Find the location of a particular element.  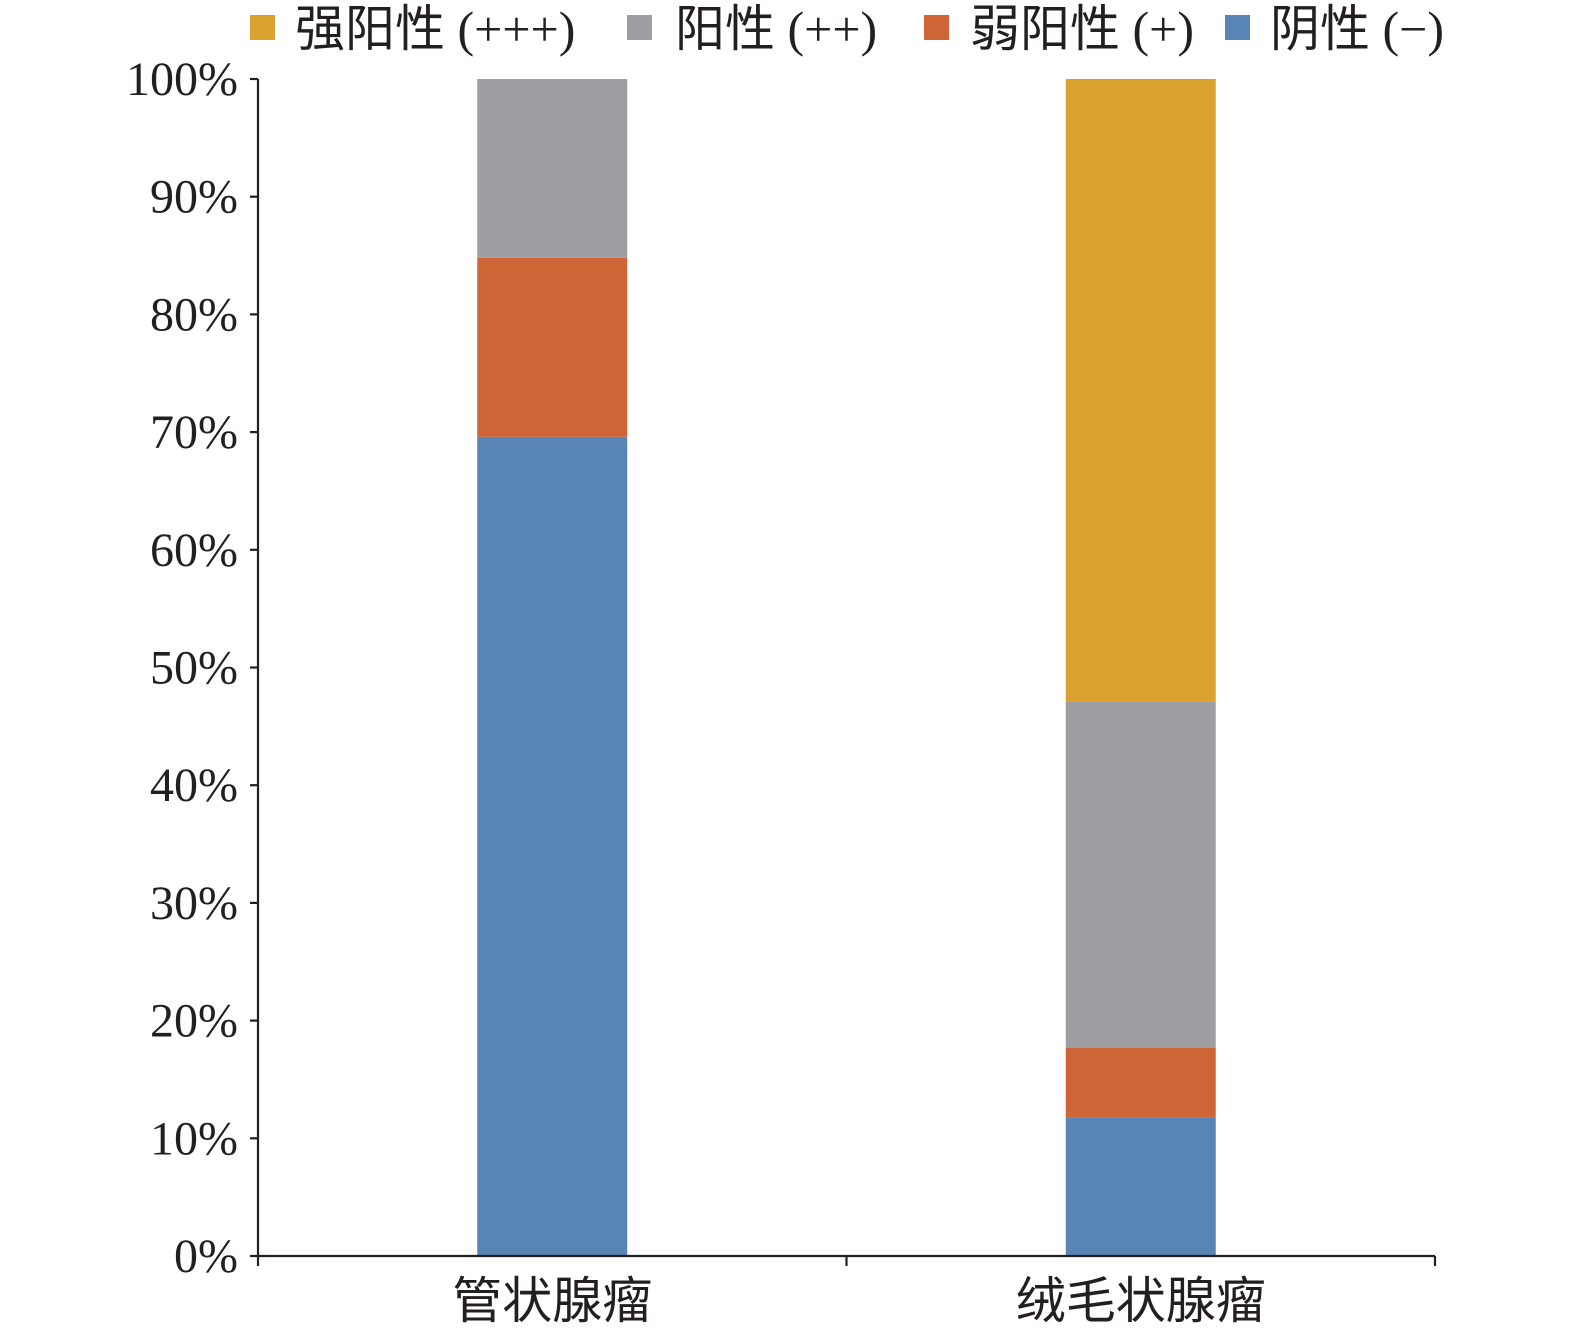

legend-label: 强阳性 (+++) is located at coordinates (435, 29).